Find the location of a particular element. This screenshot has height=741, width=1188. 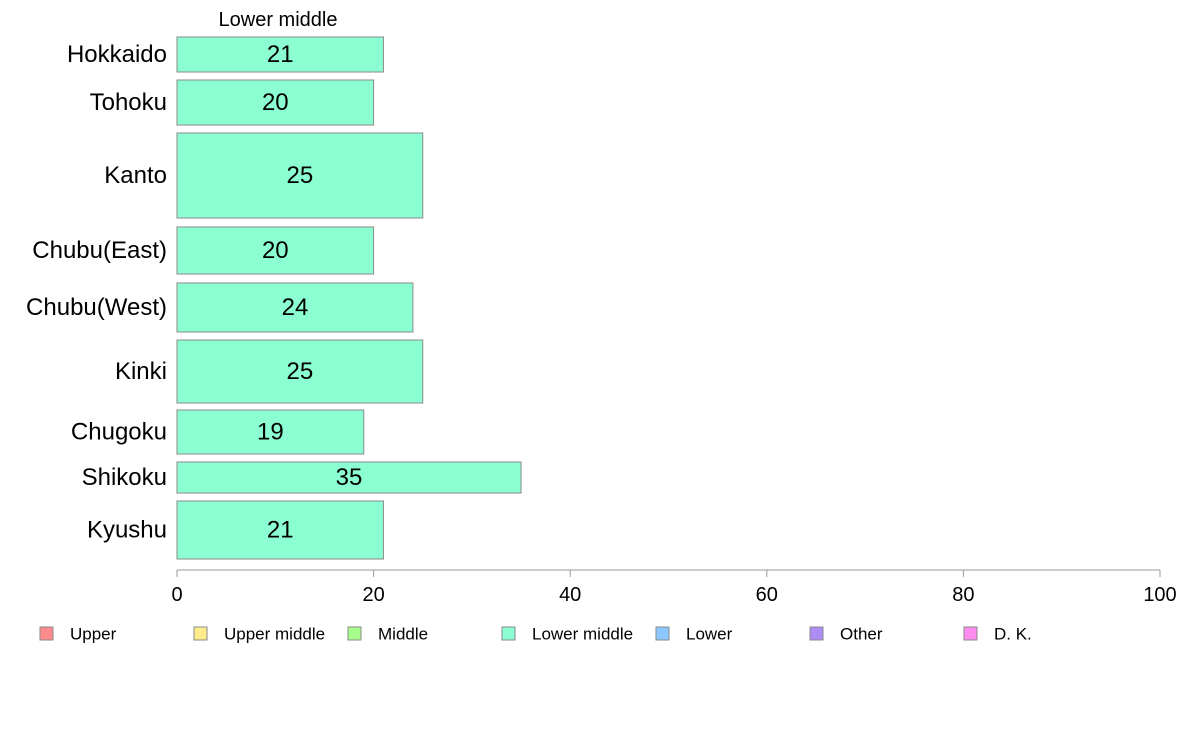

legend-swatch-middle is located at coordinates (354, 633).